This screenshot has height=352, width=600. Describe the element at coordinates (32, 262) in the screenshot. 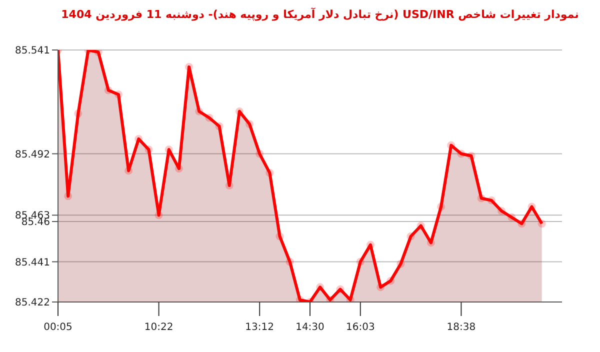

I see `y-tick-label: 85.441` at that location.